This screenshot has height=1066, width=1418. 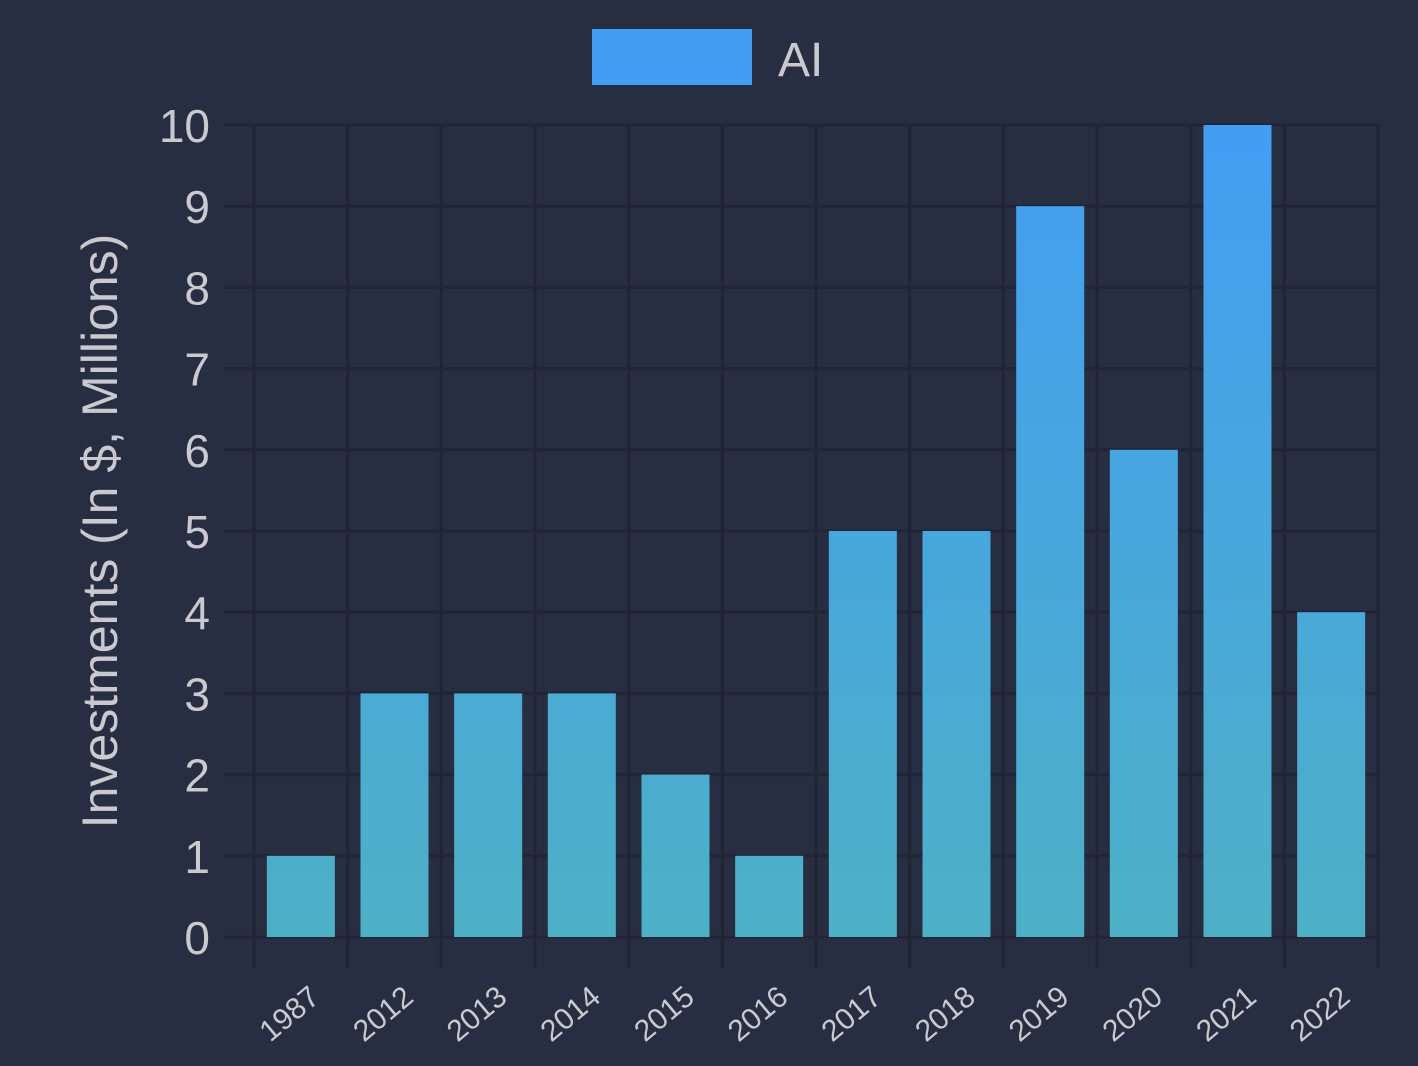 I want to click on x-tick-label-2017: 2017, so click(x=852, y=1014).